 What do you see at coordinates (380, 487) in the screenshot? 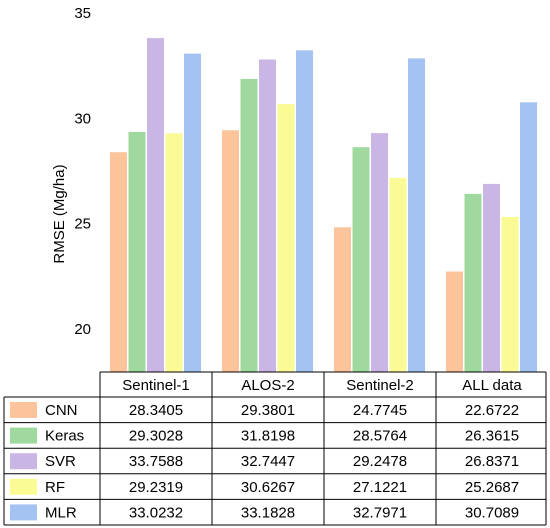
I see `table-cell: 27.1221` at bounding box center [380, 487].